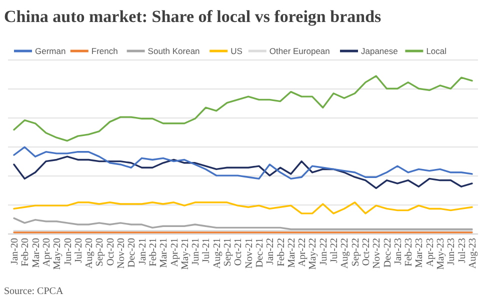 The height and width of the screenshot is (300, 480). I want to click on x-tick-label: Oct-22, so click(366, 252).